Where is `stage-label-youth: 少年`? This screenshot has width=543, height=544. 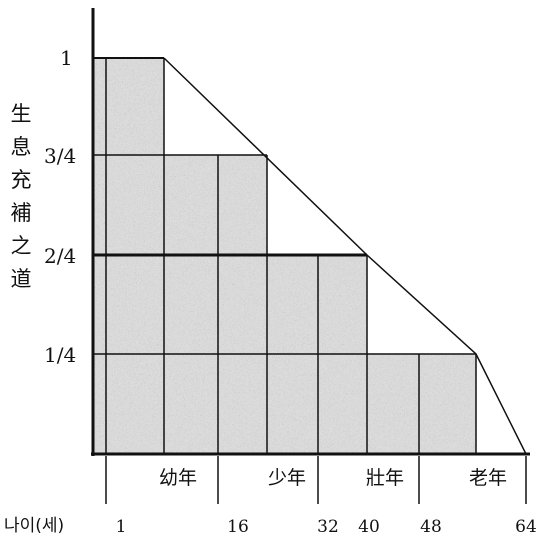 stage-label-youth: 少年 is located at coordinates (287, 478).